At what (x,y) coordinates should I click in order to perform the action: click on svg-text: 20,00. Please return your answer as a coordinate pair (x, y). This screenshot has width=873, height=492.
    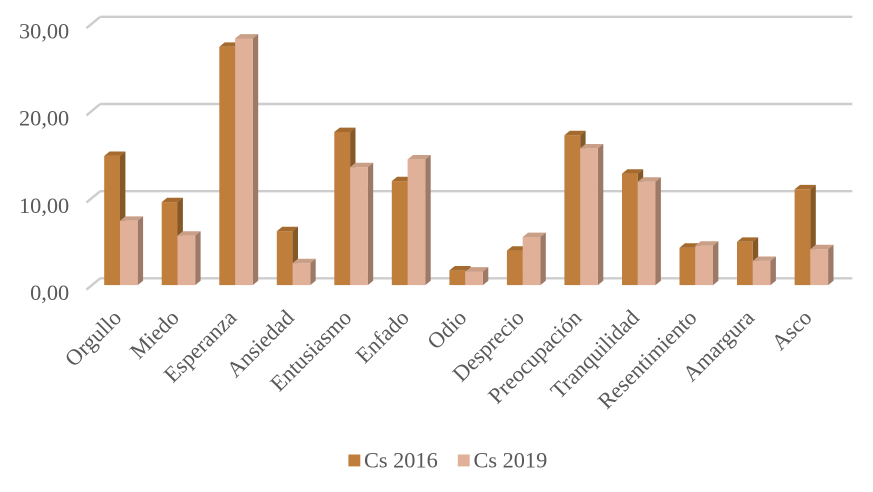
    Looking at the image, I should click on (44, 118).